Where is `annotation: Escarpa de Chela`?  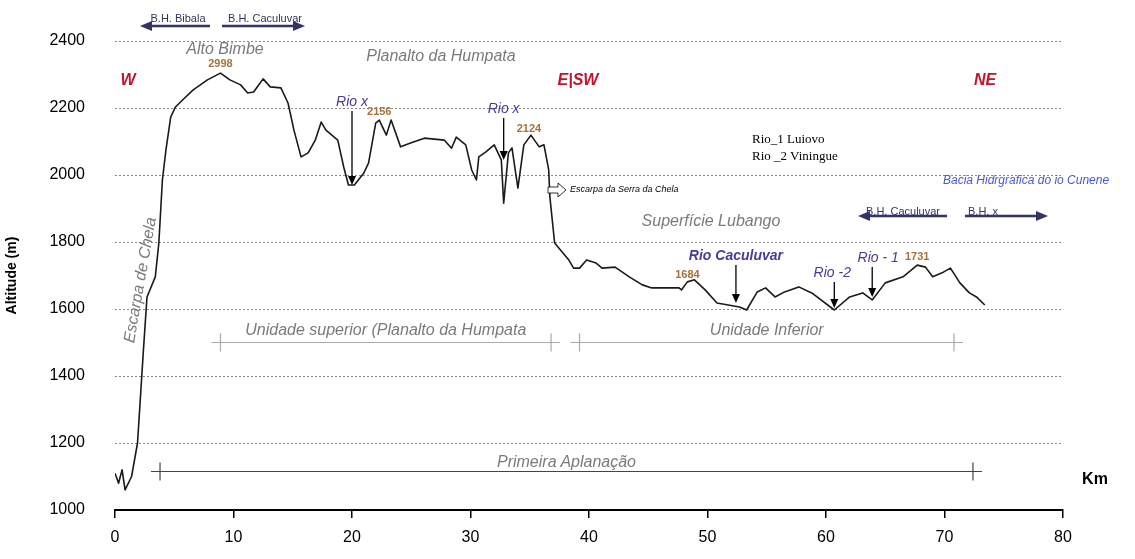 annotation: Escarpa de Chela is located at coordinates (139, 280).